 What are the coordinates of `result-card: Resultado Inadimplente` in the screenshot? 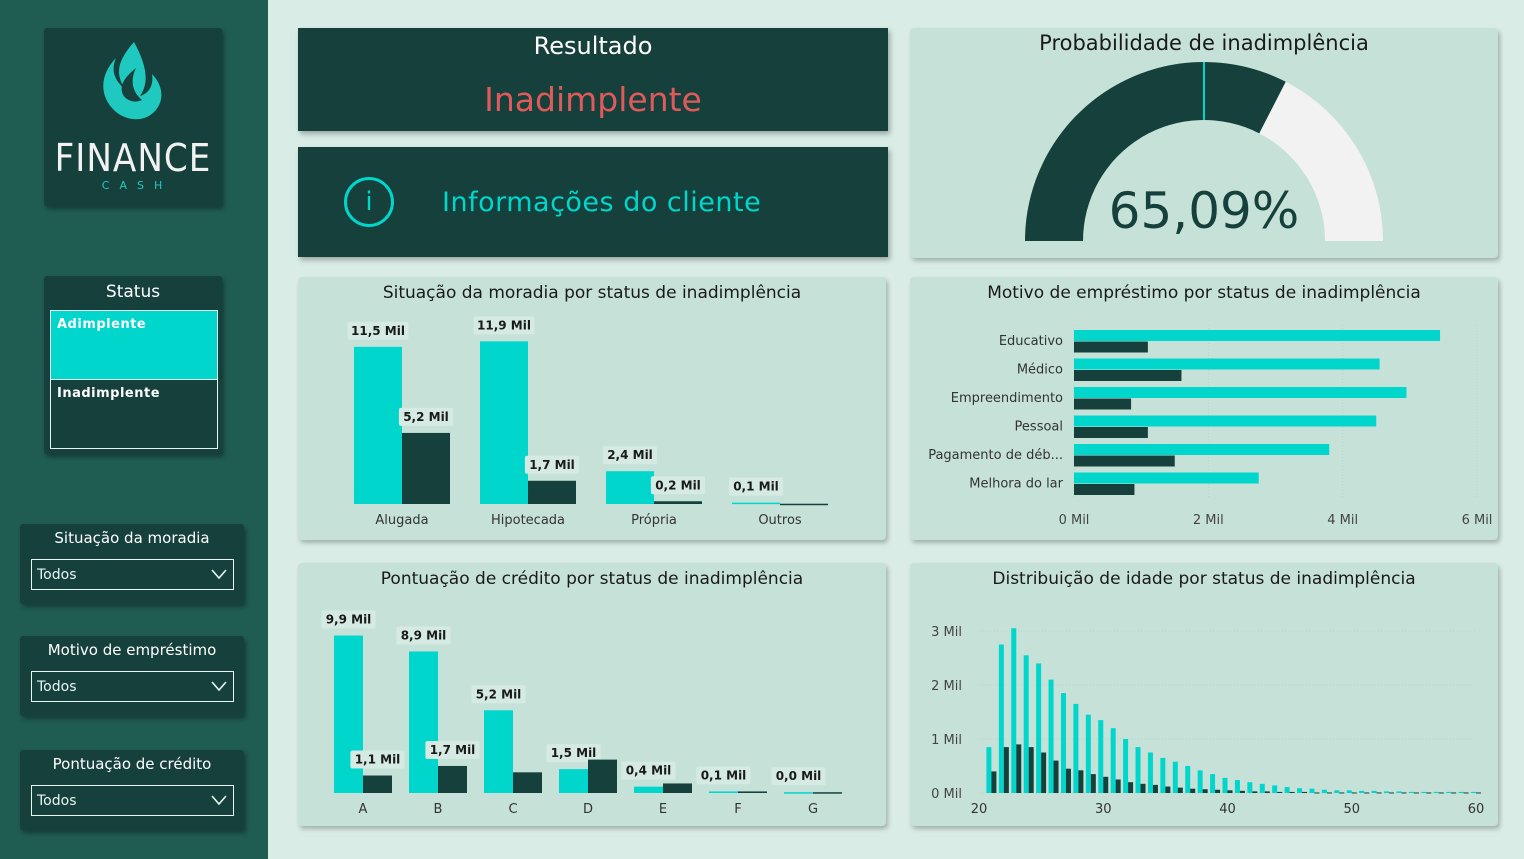 It's located at (593, 79).